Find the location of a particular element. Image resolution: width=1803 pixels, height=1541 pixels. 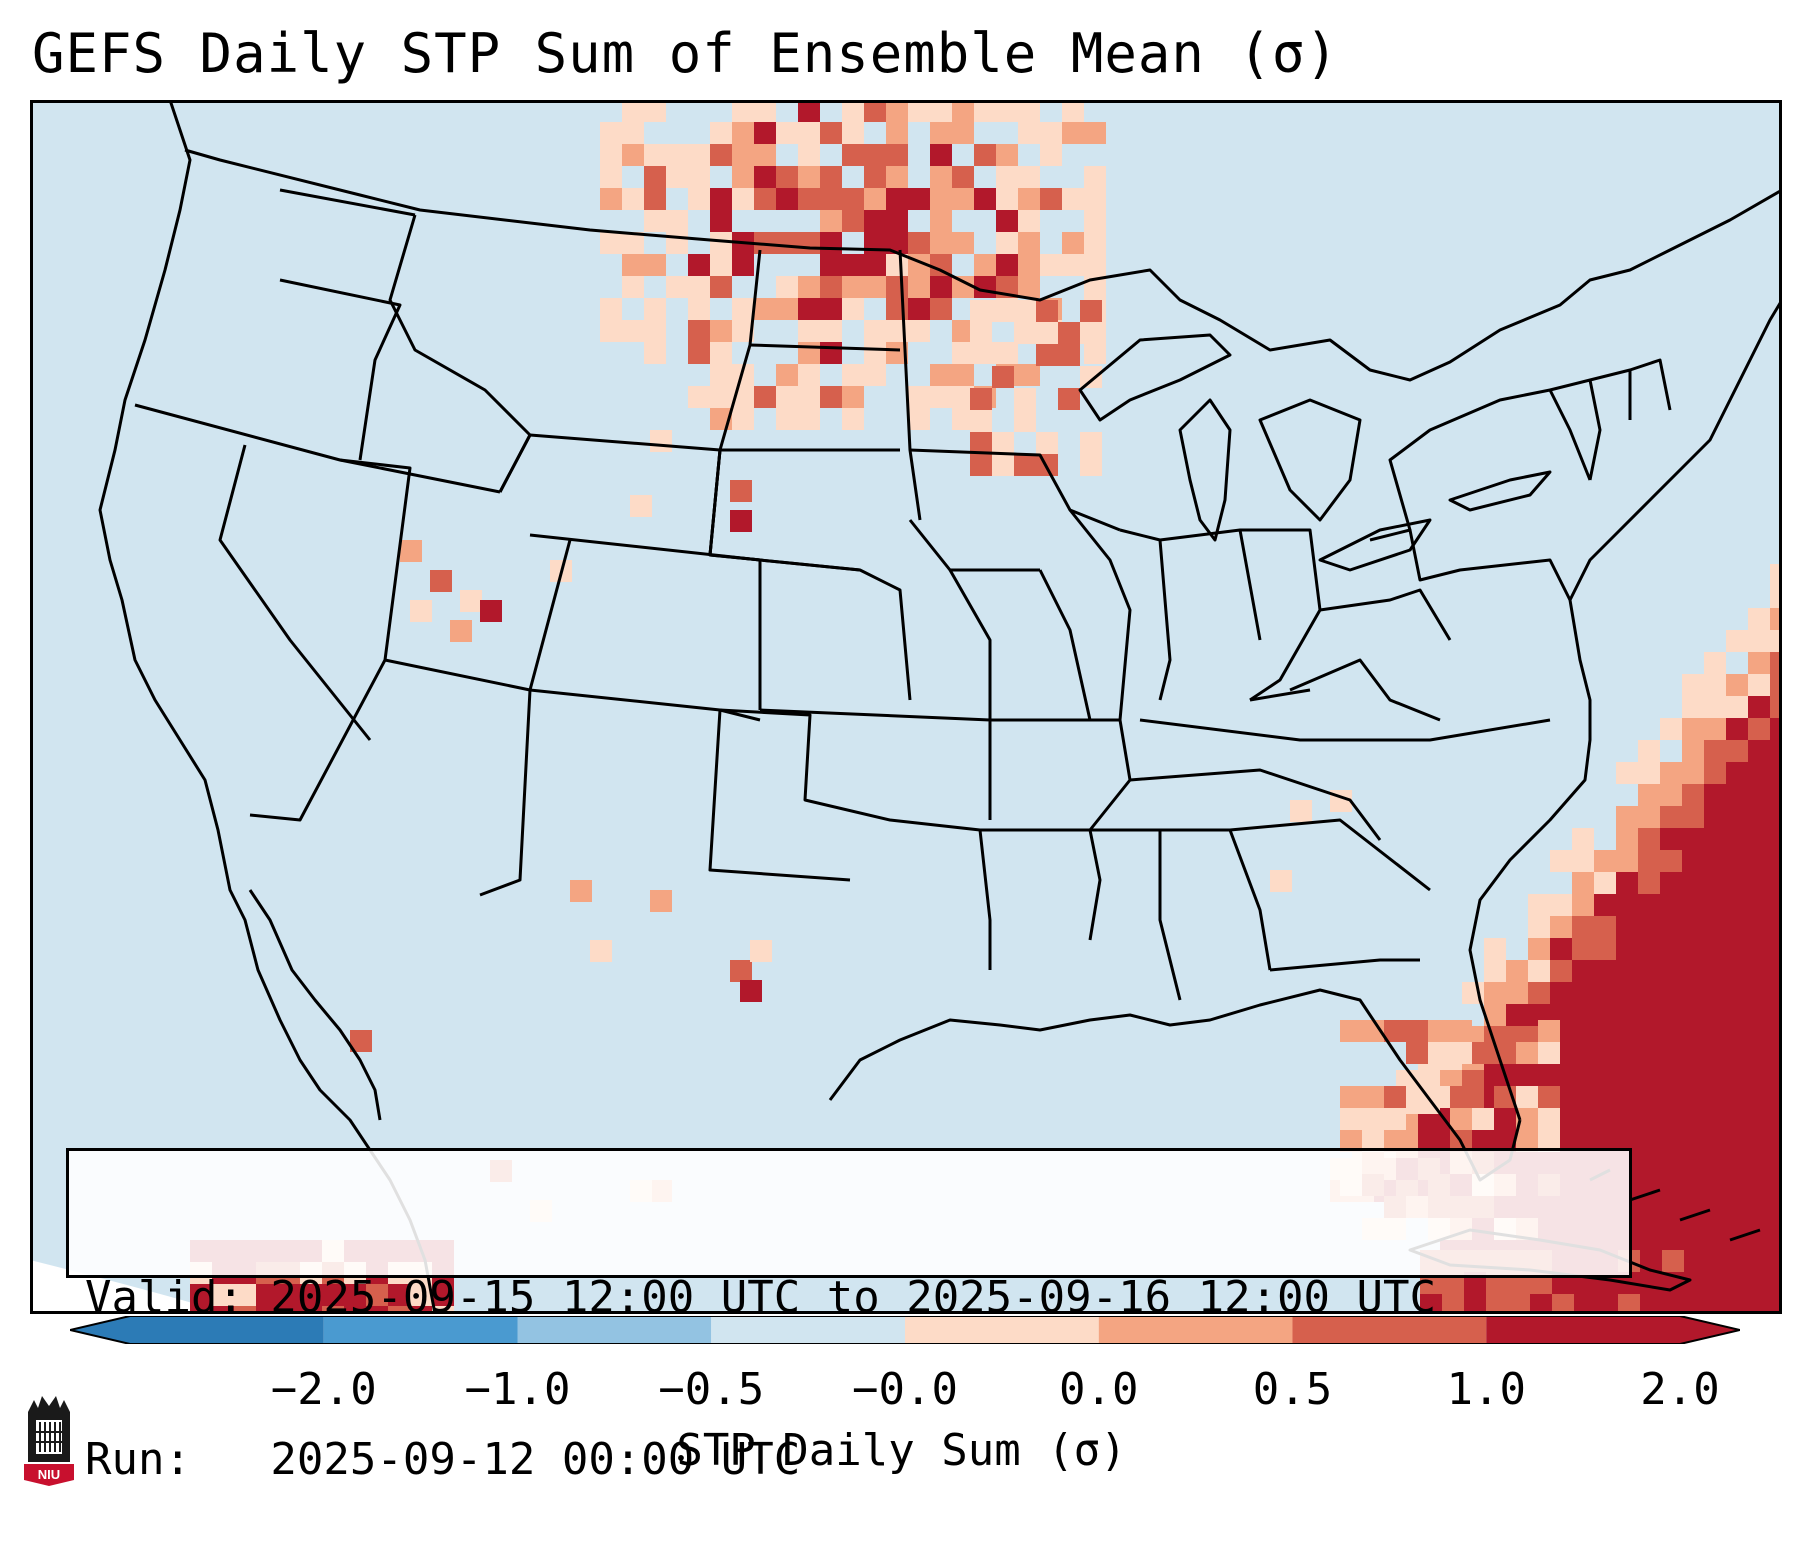

colorbar-tick-label: 1.0 is located at coordinates (1486, 1389).